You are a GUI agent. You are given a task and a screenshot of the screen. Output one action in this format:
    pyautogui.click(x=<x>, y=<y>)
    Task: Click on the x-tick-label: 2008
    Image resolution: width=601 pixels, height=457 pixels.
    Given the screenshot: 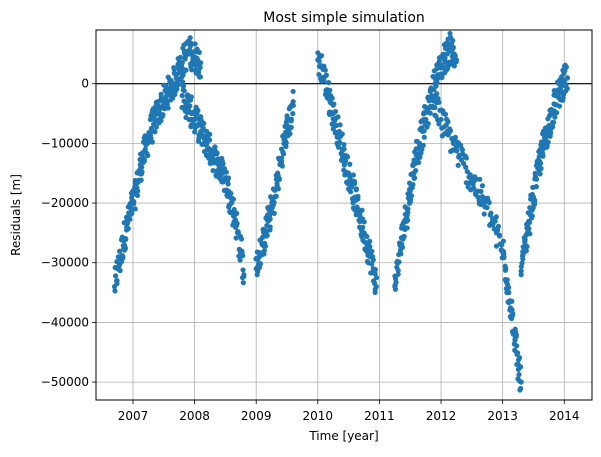 What is the action you would take?
    pyautogui.click(x=194, y=416)
    